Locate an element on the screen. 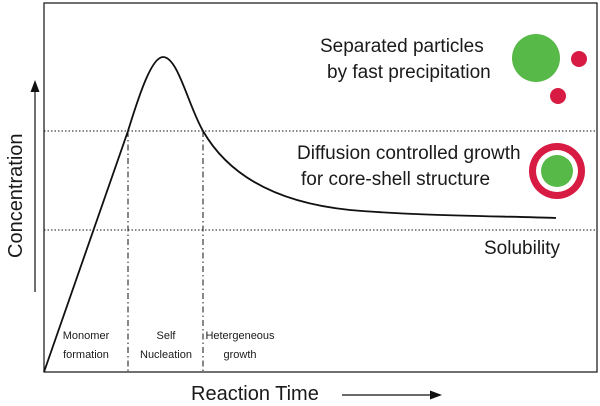 The image size is (600, 406). stage-monomer-line2: formation is located at coordinates (86, 355).